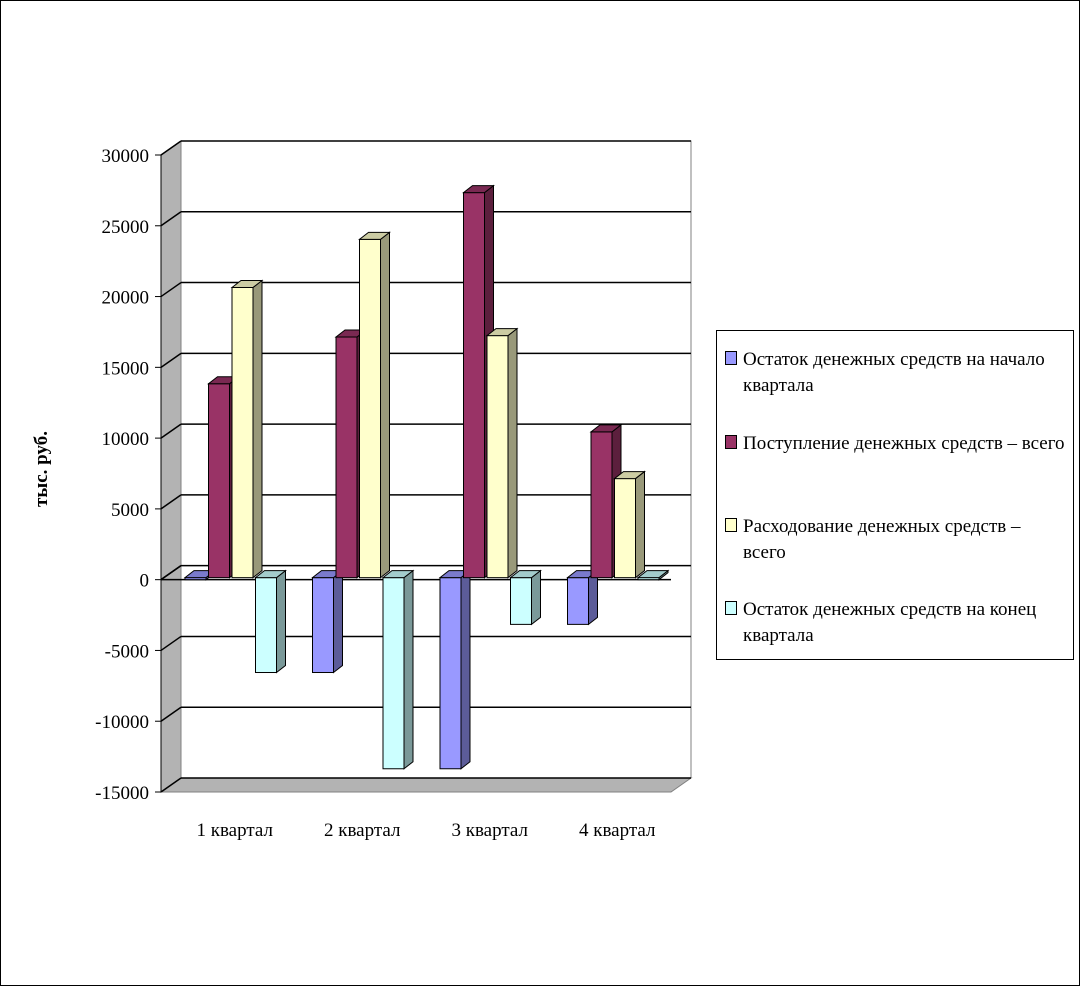 This screenshot has width=1080, height=987. I want to click on side-wall, so click(171, 466).